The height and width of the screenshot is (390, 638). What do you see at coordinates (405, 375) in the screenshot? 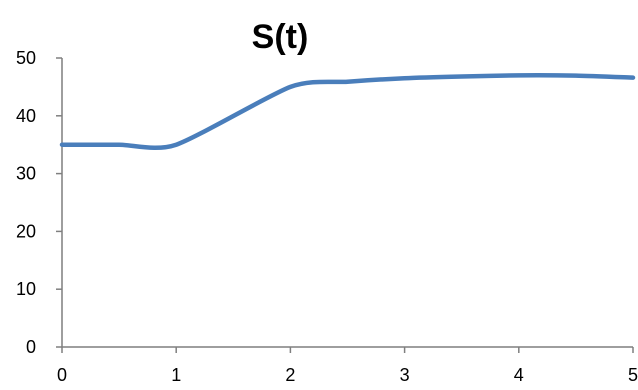
I see `x-tick-label: 3` at bounding box center [405, 375].